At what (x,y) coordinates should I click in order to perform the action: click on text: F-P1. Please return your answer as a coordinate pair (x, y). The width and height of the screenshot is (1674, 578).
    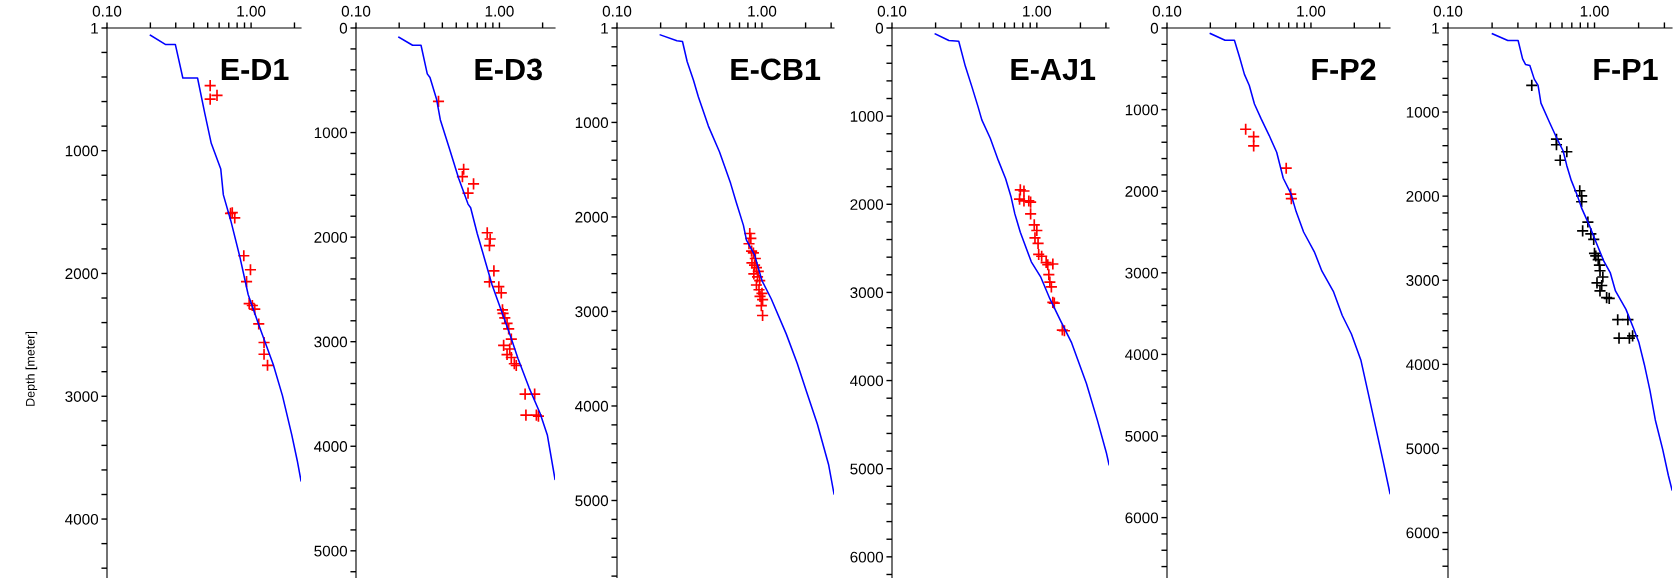
    Looking at the image, I should click on (1626, 69).